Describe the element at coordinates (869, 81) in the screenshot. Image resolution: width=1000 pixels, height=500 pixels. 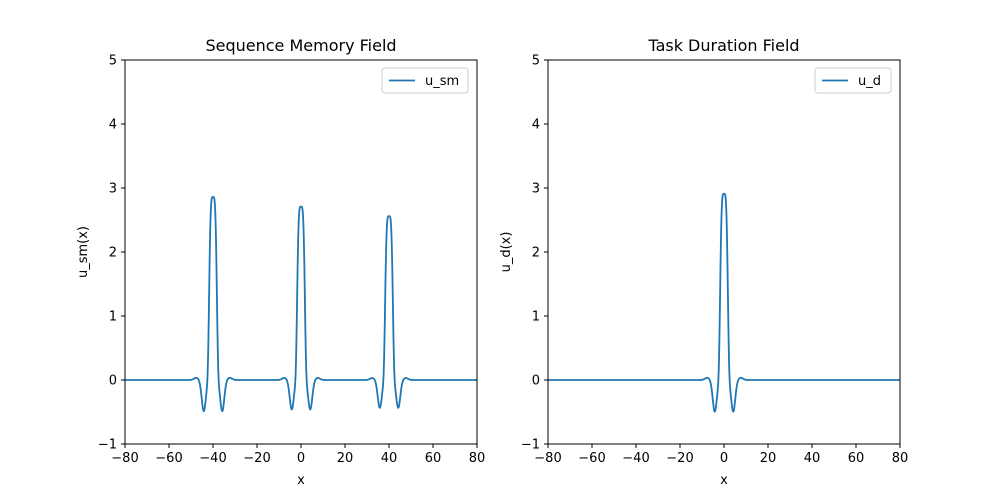
I see `legend-label: u_d` at that location.